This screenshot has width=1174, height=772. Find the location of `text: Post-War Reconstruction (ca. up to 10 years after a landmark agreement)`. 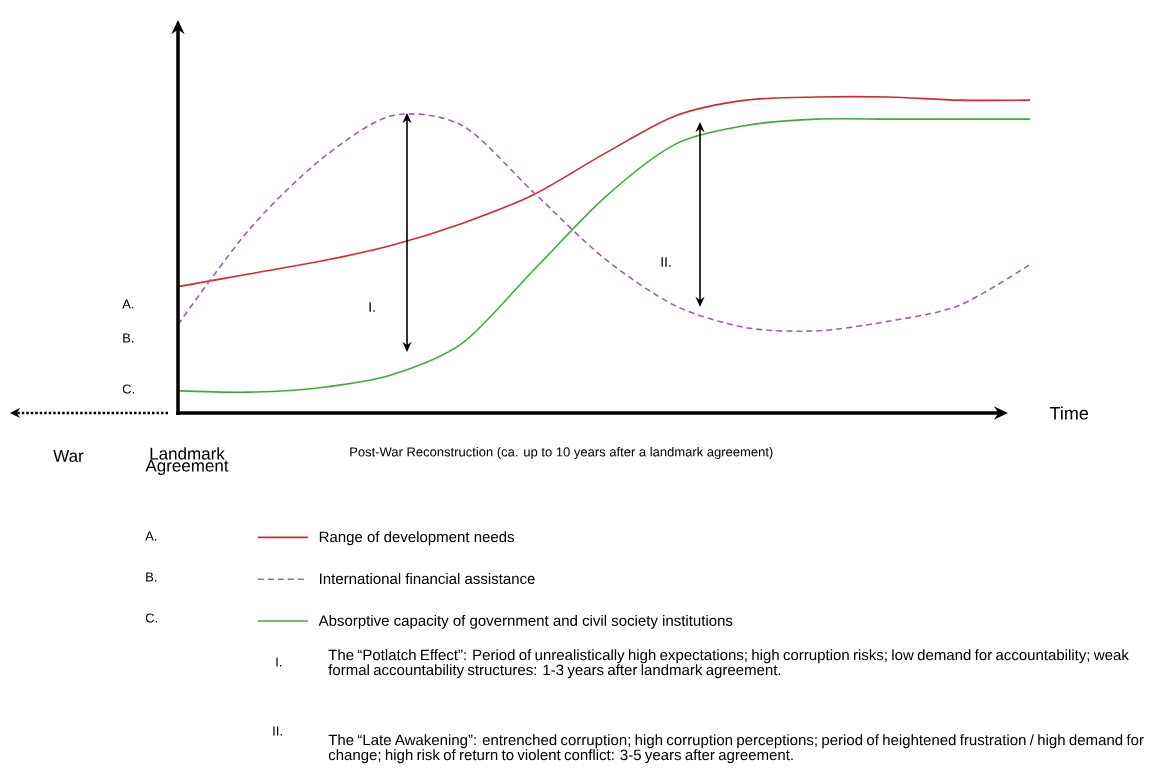

text: Post-War Reconstruction (ca. up to 10 years after a landmark agreement) is located at coordinates (561, 453).